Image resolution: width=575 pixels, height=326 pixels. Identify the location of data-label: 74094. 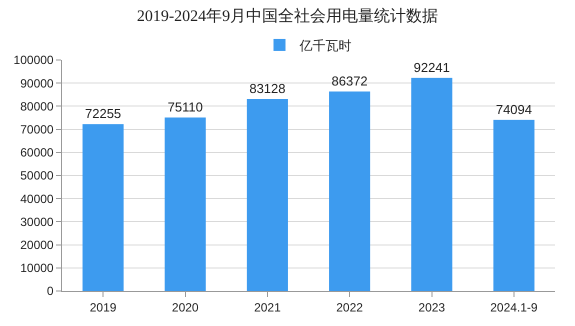
(514, 109).